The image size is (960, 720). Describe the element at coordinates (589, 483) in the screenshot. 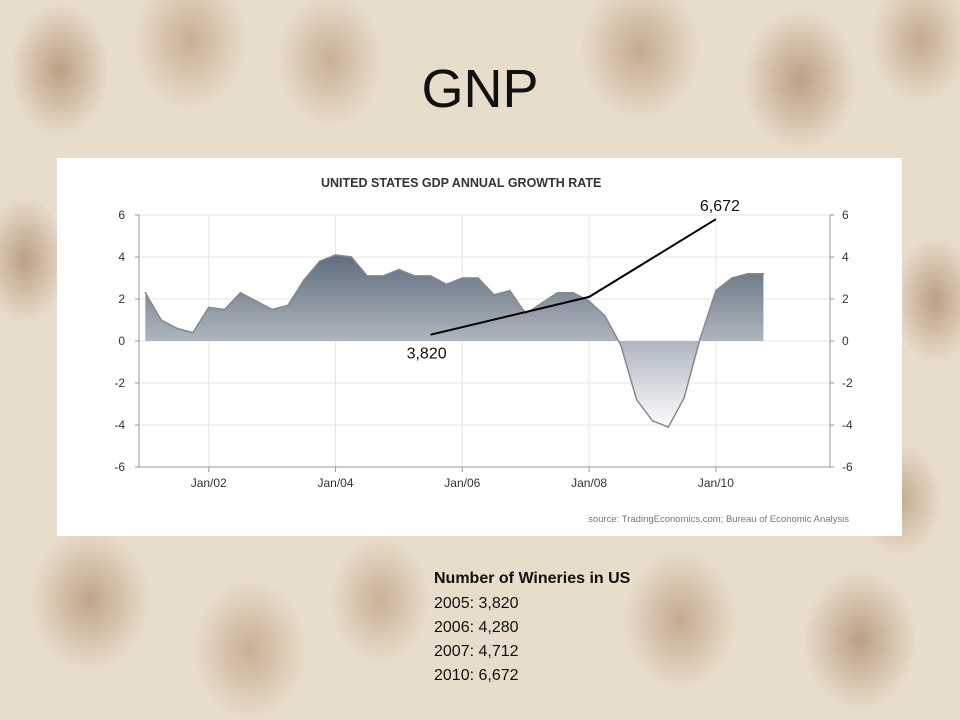

I see `x-tick-label: Jan/08` at that location.